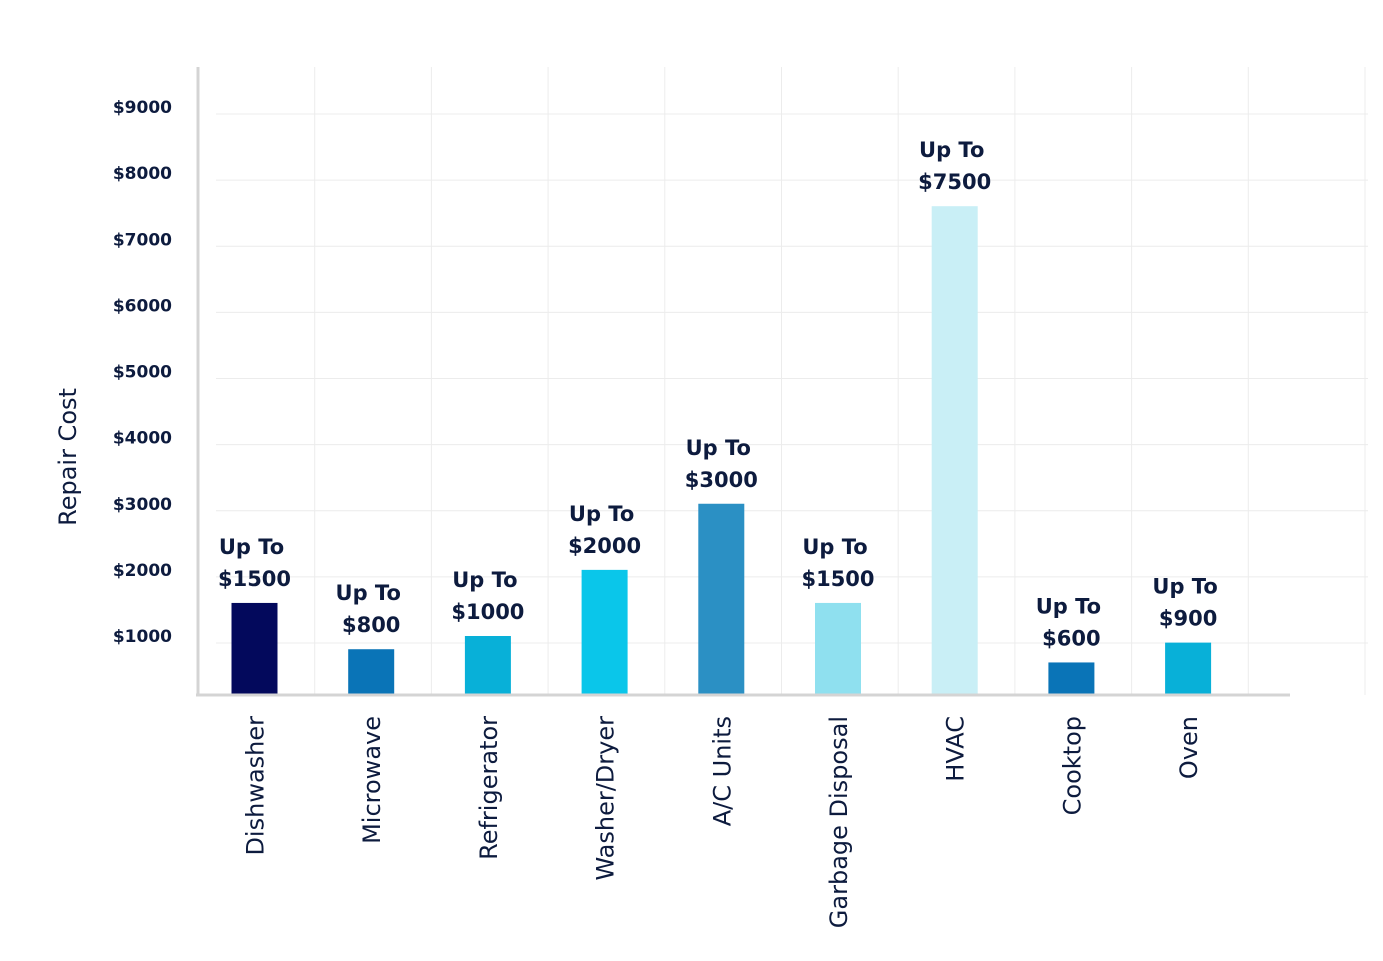  I want to click on data-label-value: $600, so click(1071, 638).